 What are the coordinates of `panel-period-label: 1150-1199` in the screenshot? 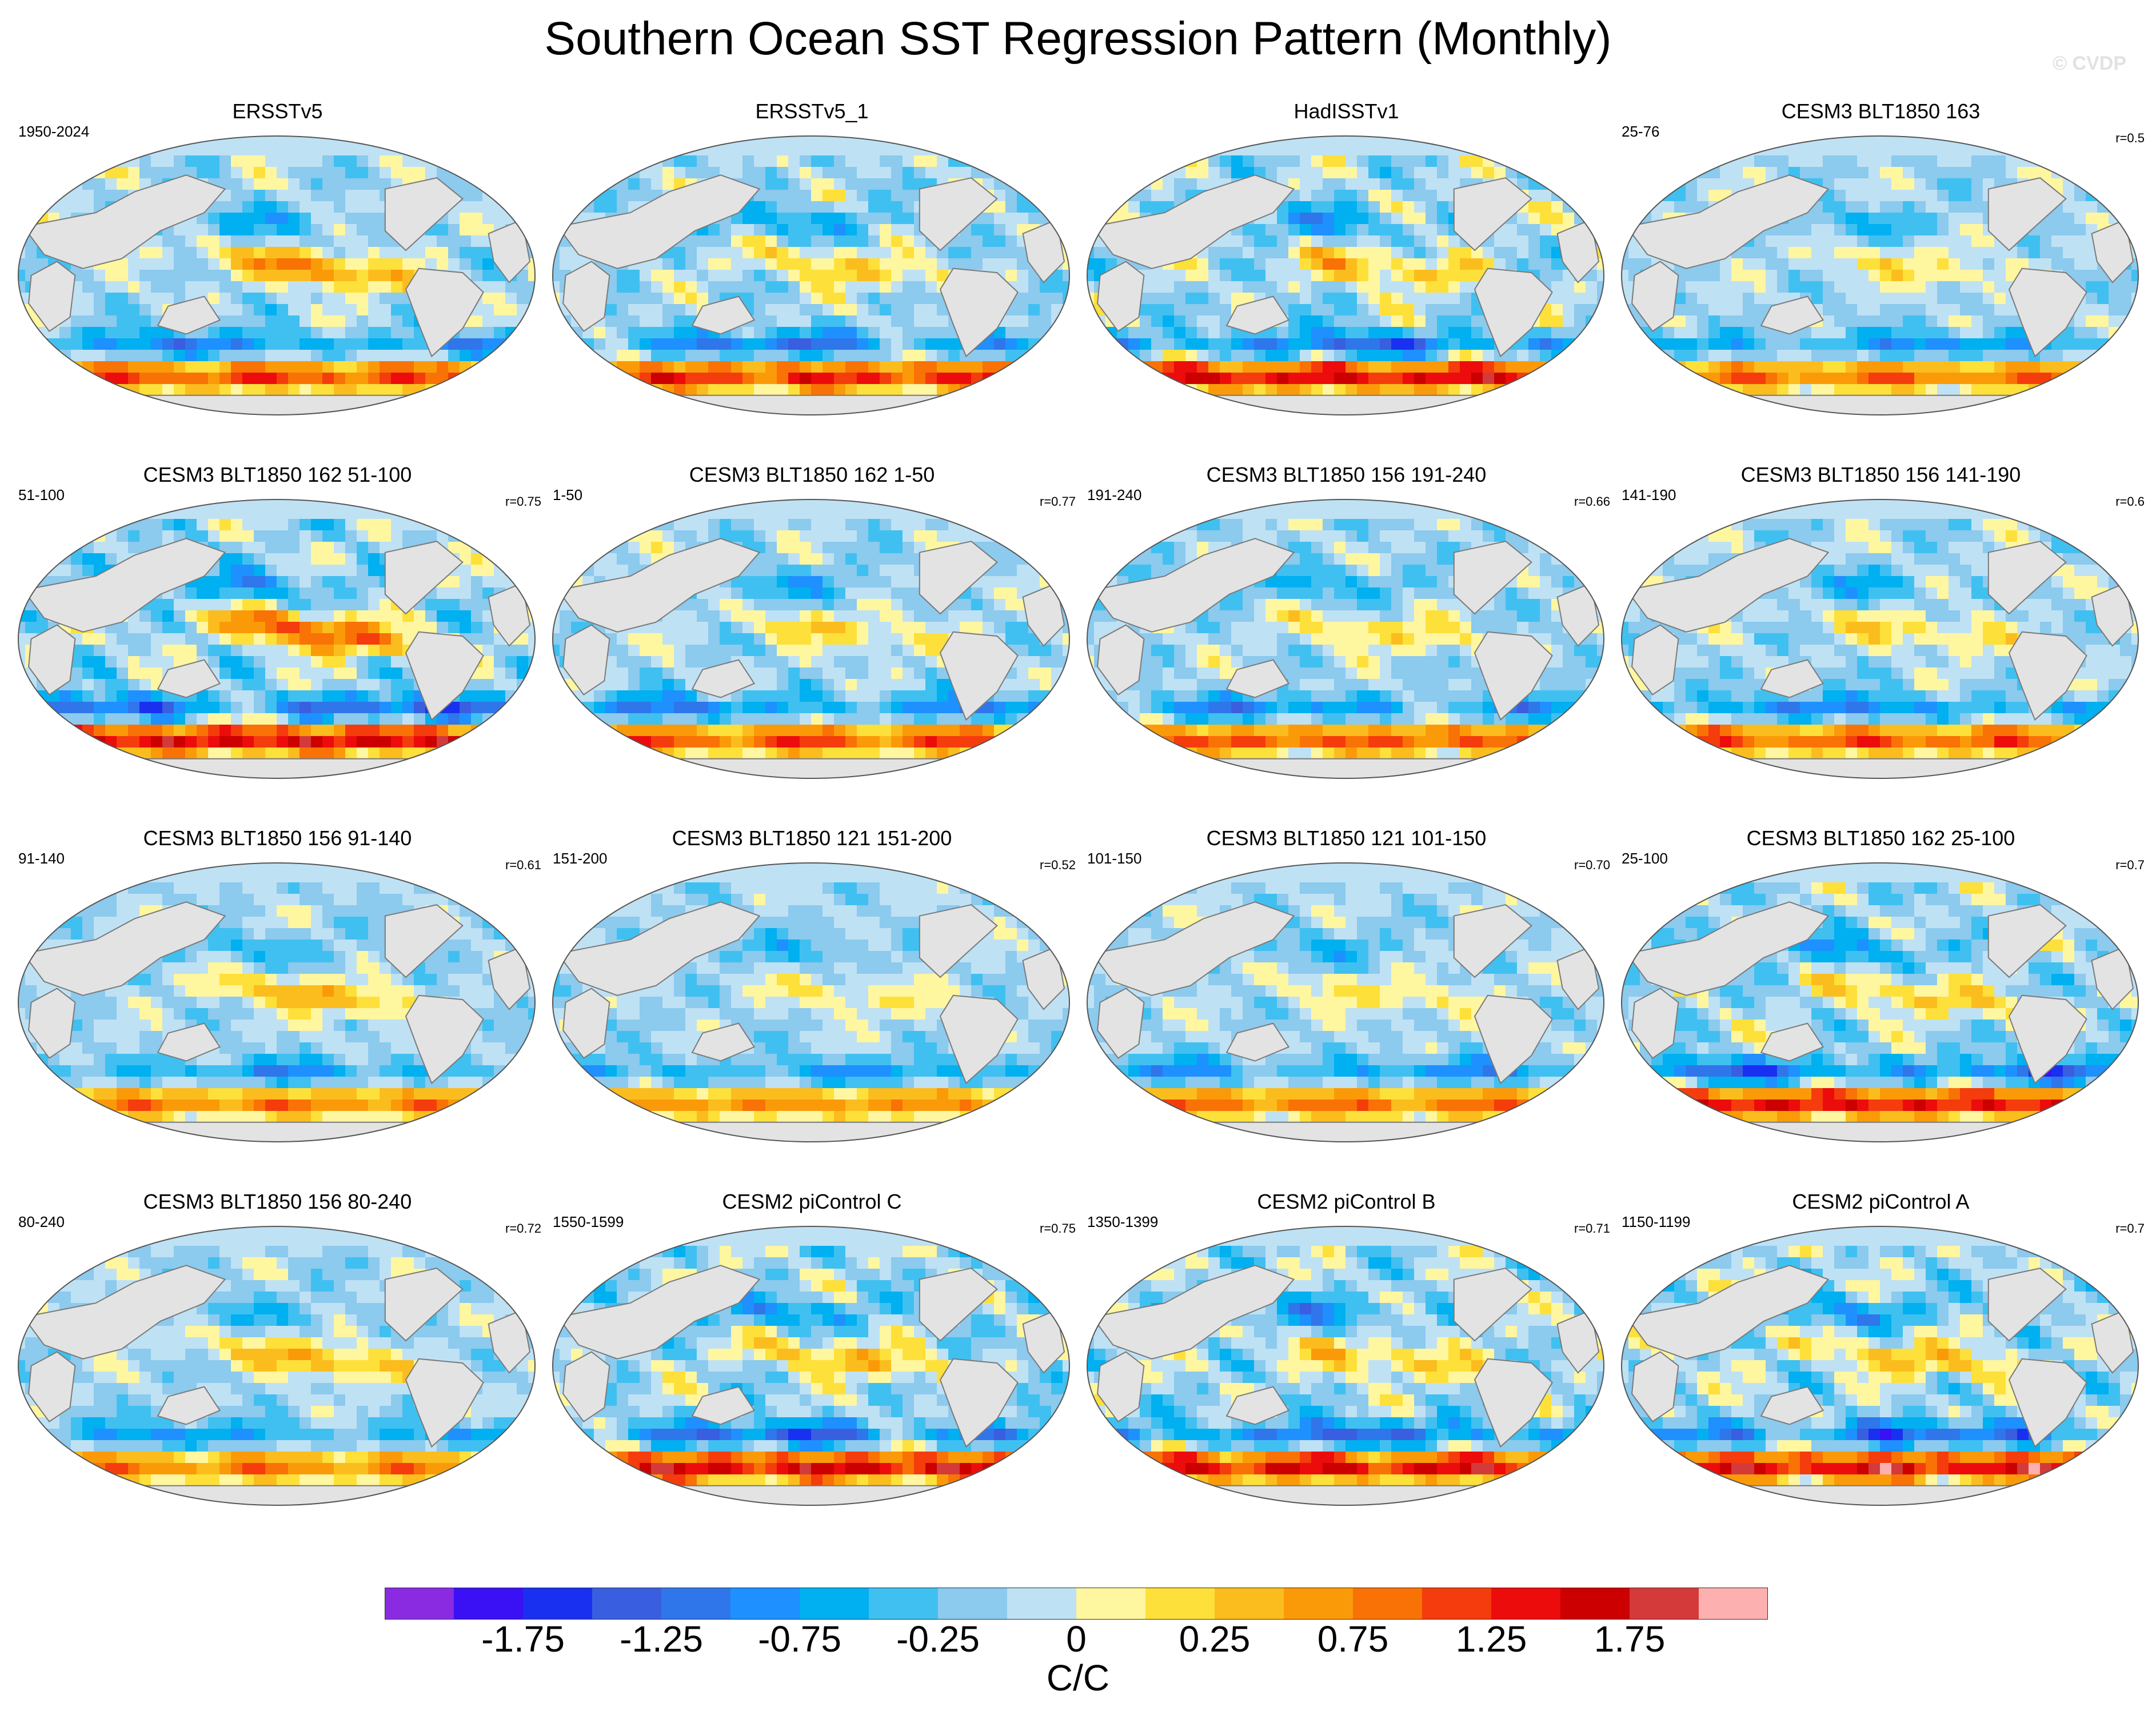 It's located at (1656, 1221).